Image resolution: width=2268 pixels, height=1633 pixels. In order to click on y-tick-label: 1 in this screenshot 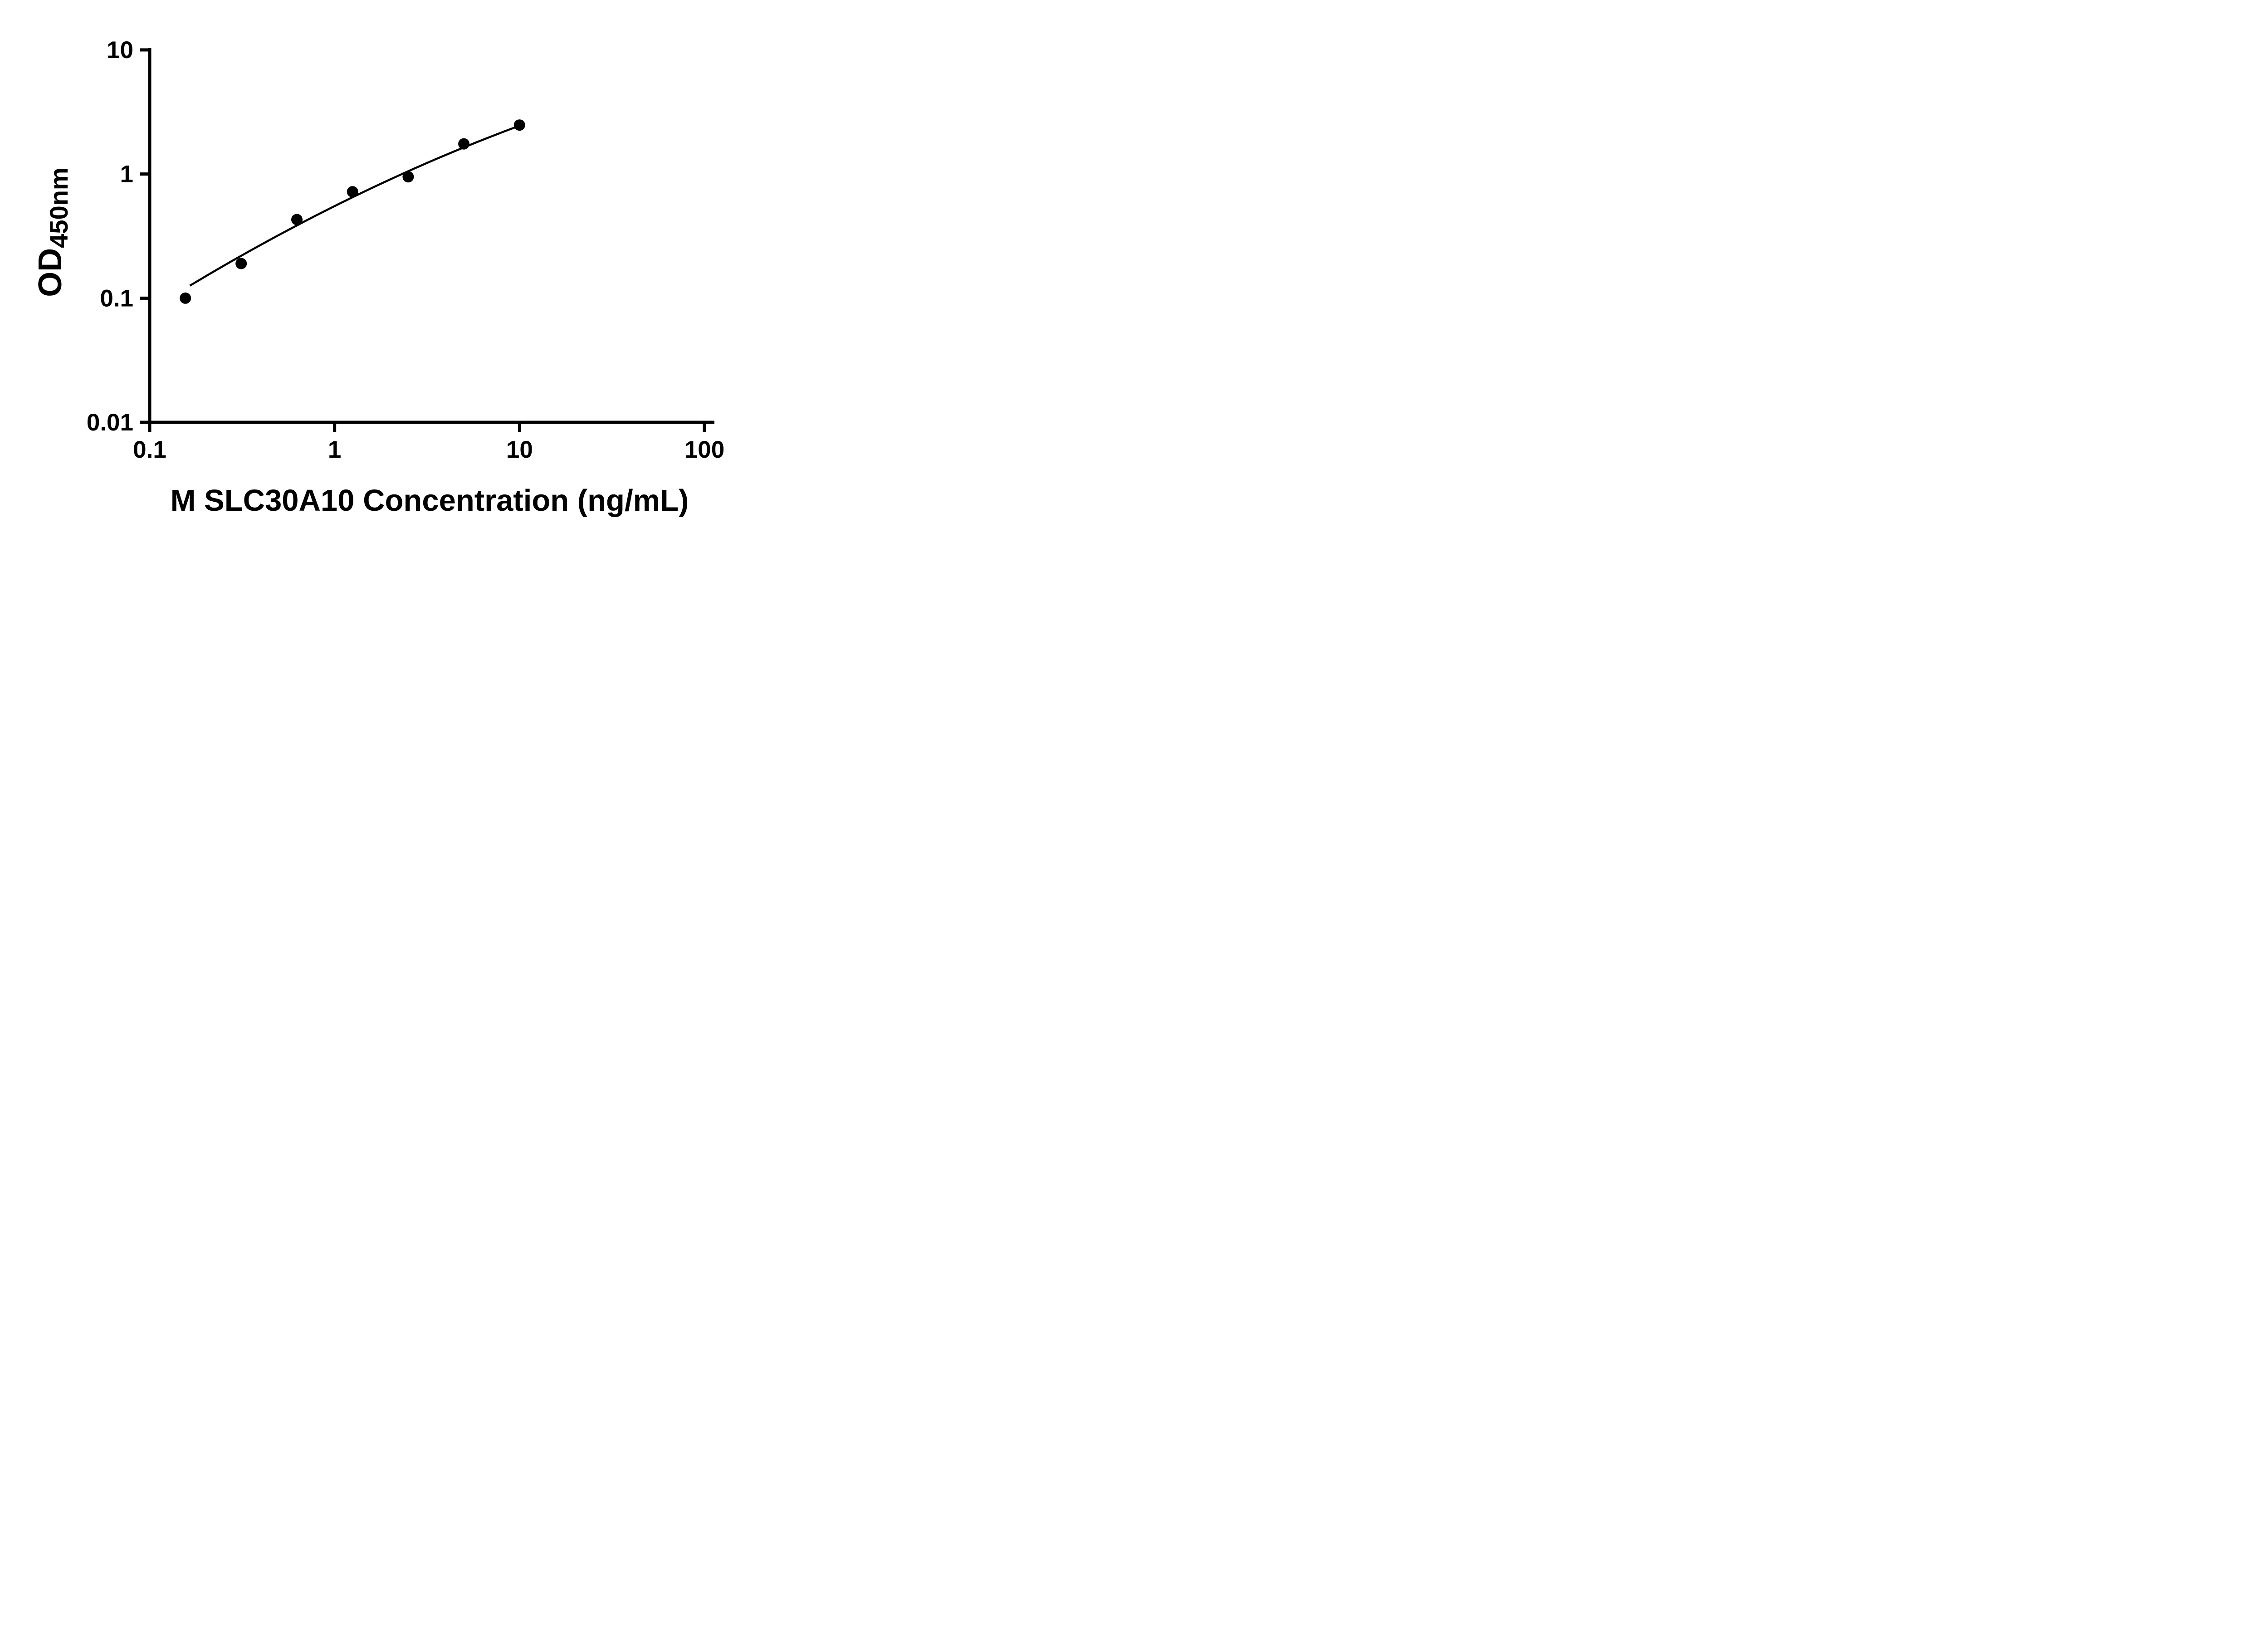, I will do `click(126, 174)`.